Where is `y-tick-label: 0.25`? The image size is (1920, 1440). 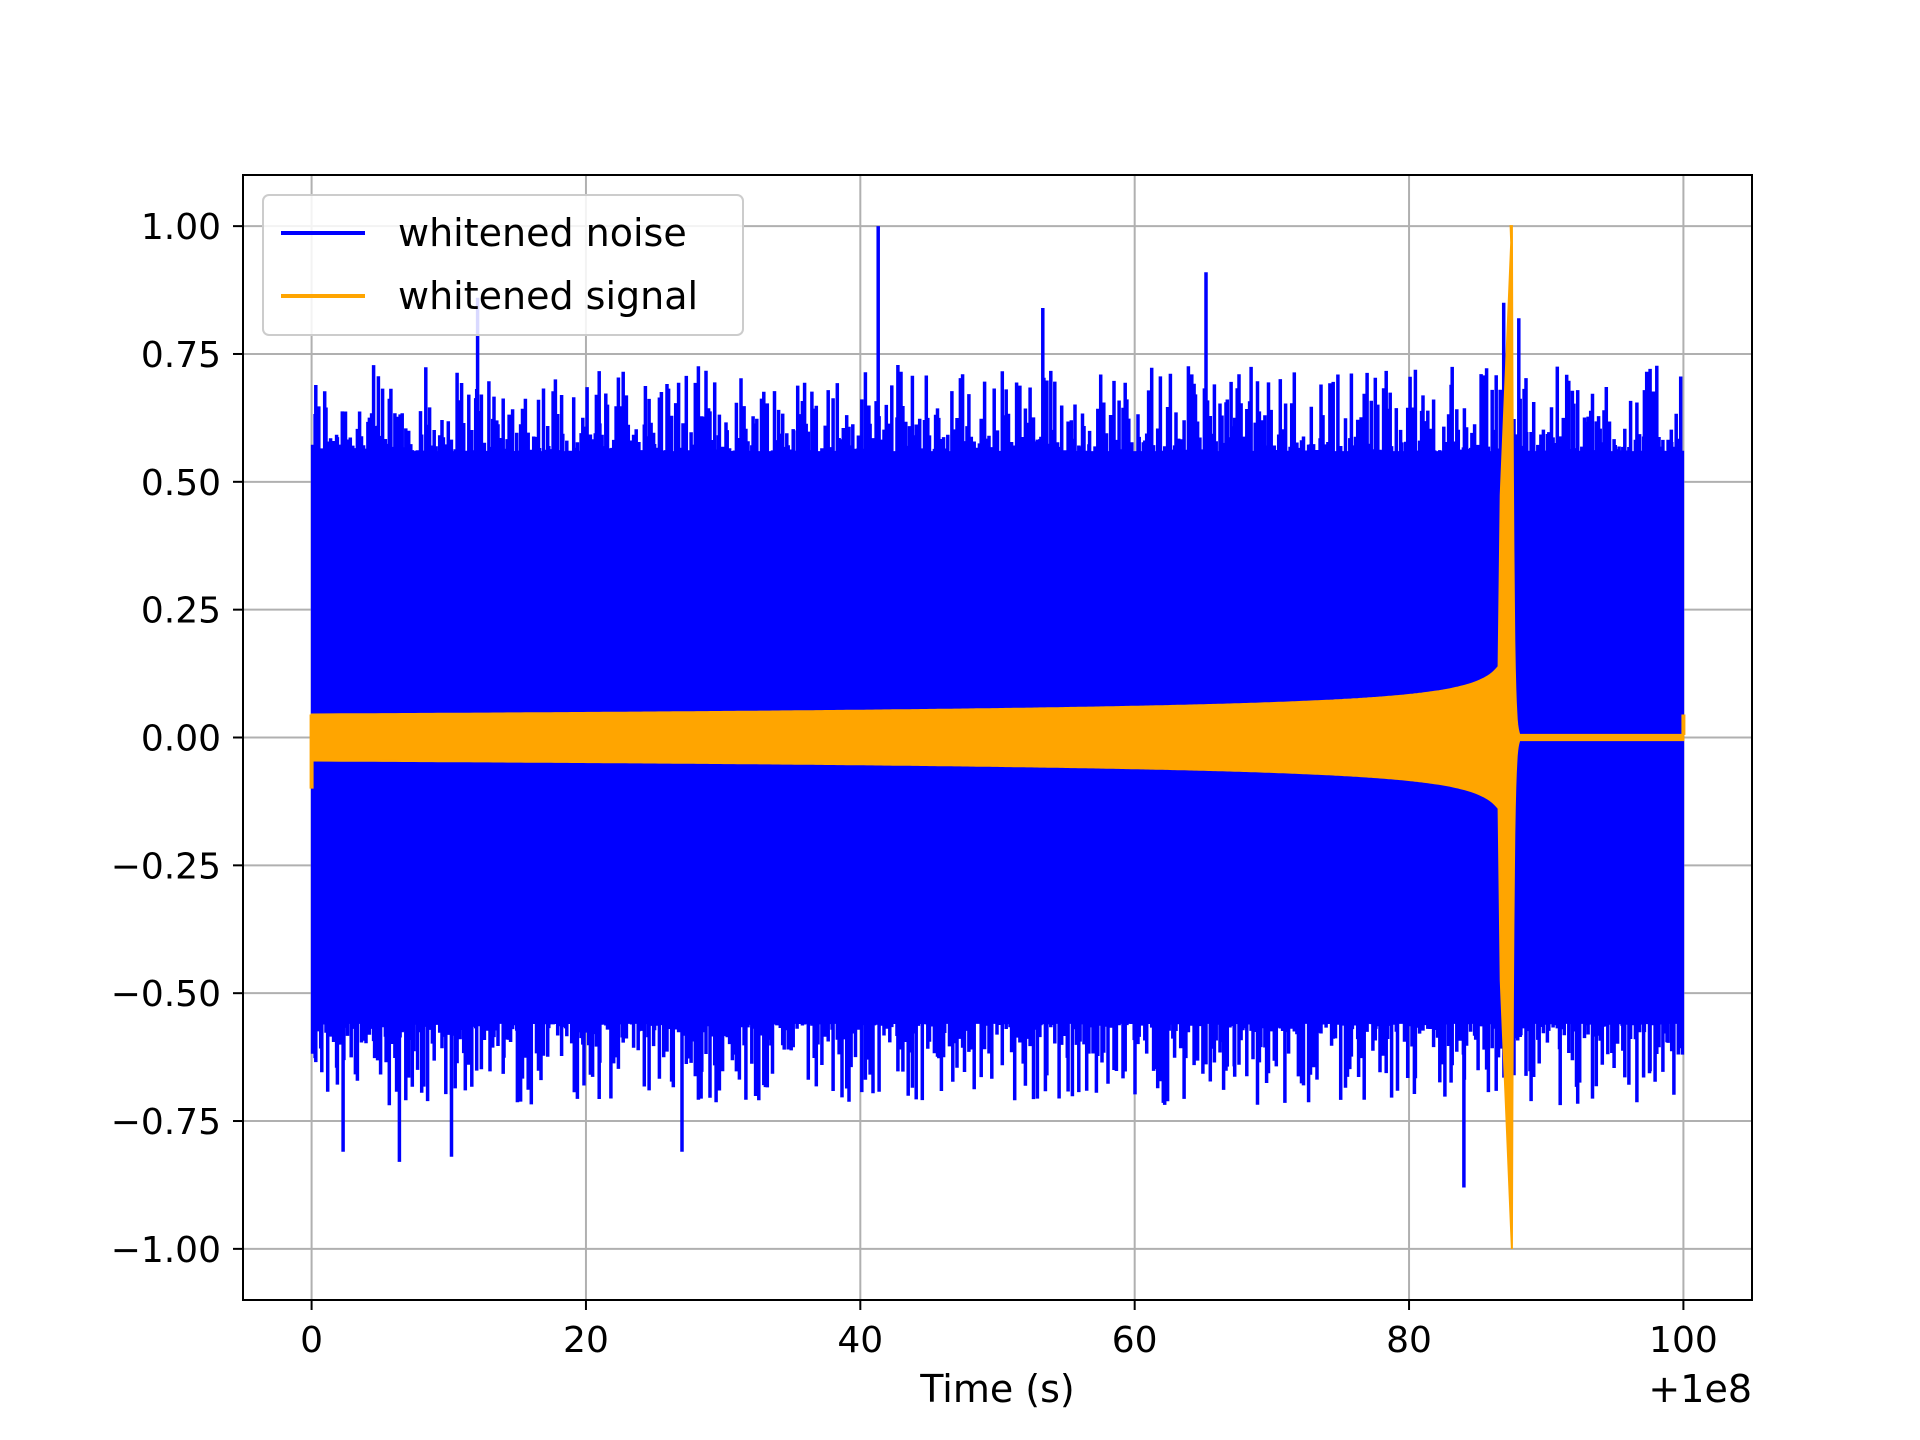 y-tick-label: 0.25 is located at coordinates (181, 611).